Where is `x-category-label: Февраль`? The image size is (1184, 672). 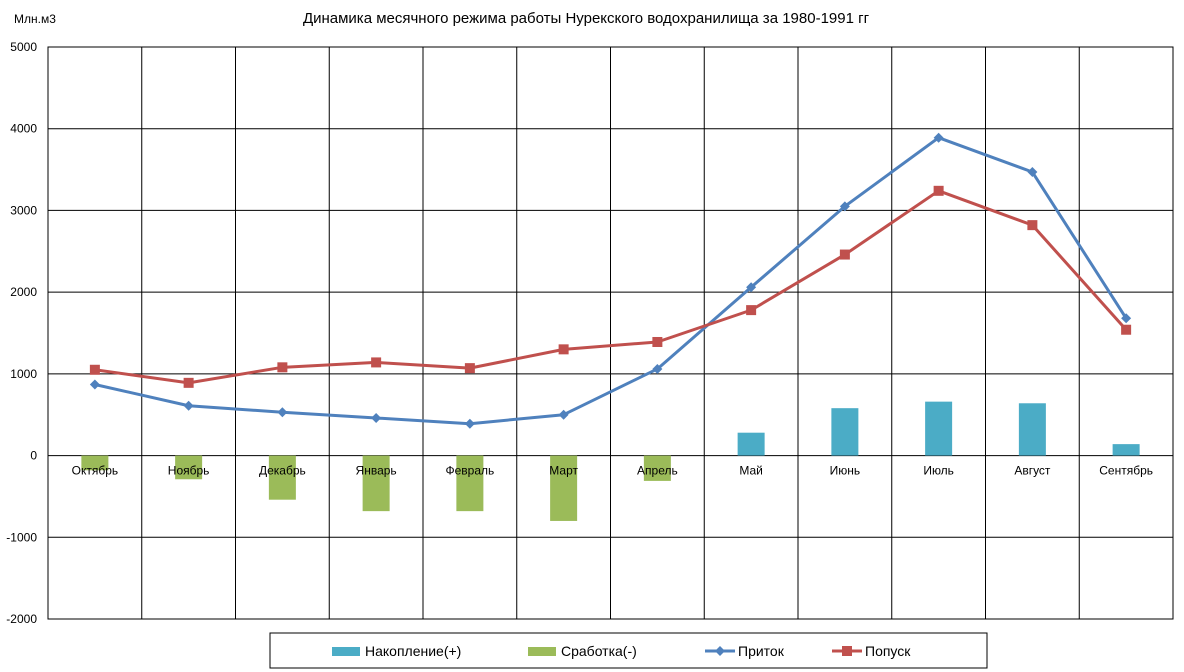
x-category-label: Февраль is located at coordinates (469, 471).